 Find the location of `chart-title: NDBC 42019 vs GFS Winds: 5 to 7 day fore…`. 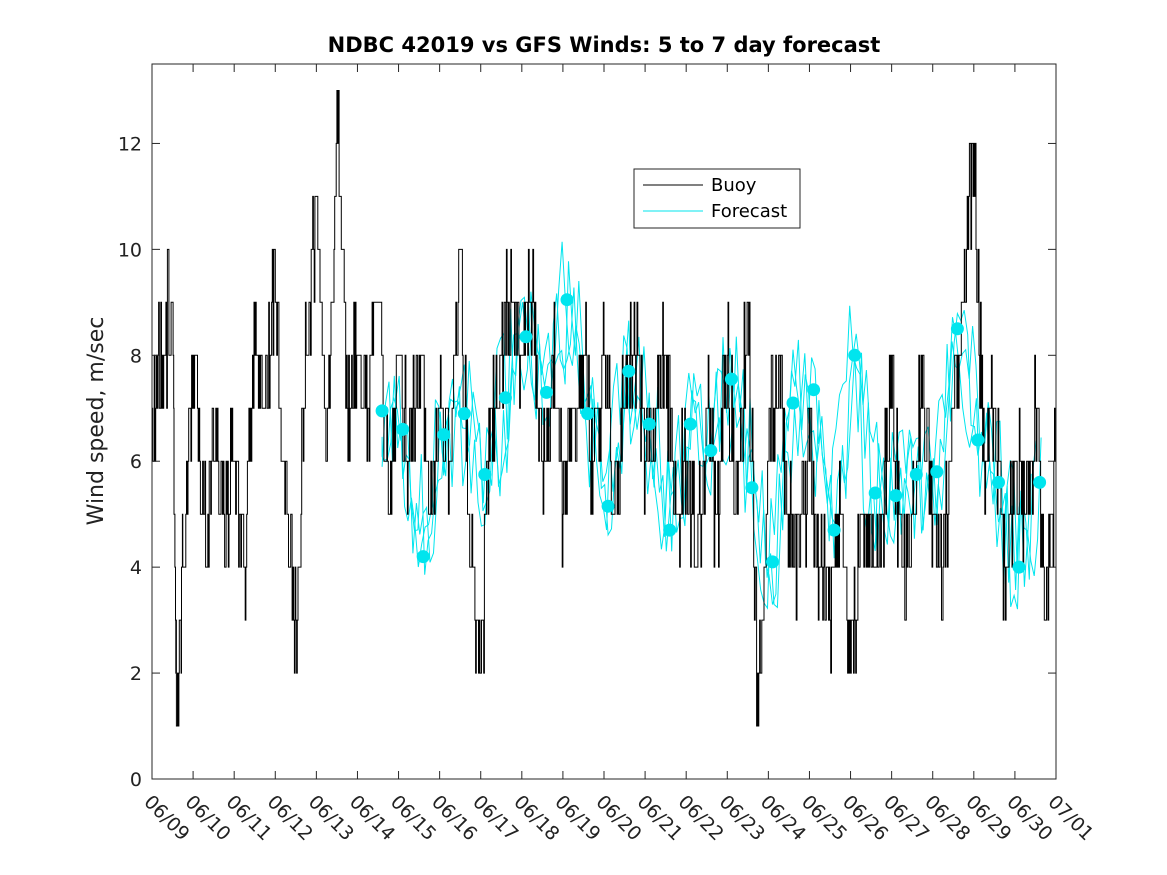

chart-title: NDBC 42019 vs GFS Winds: 5 to 7 day fore… is located at coordinates (604, 45).